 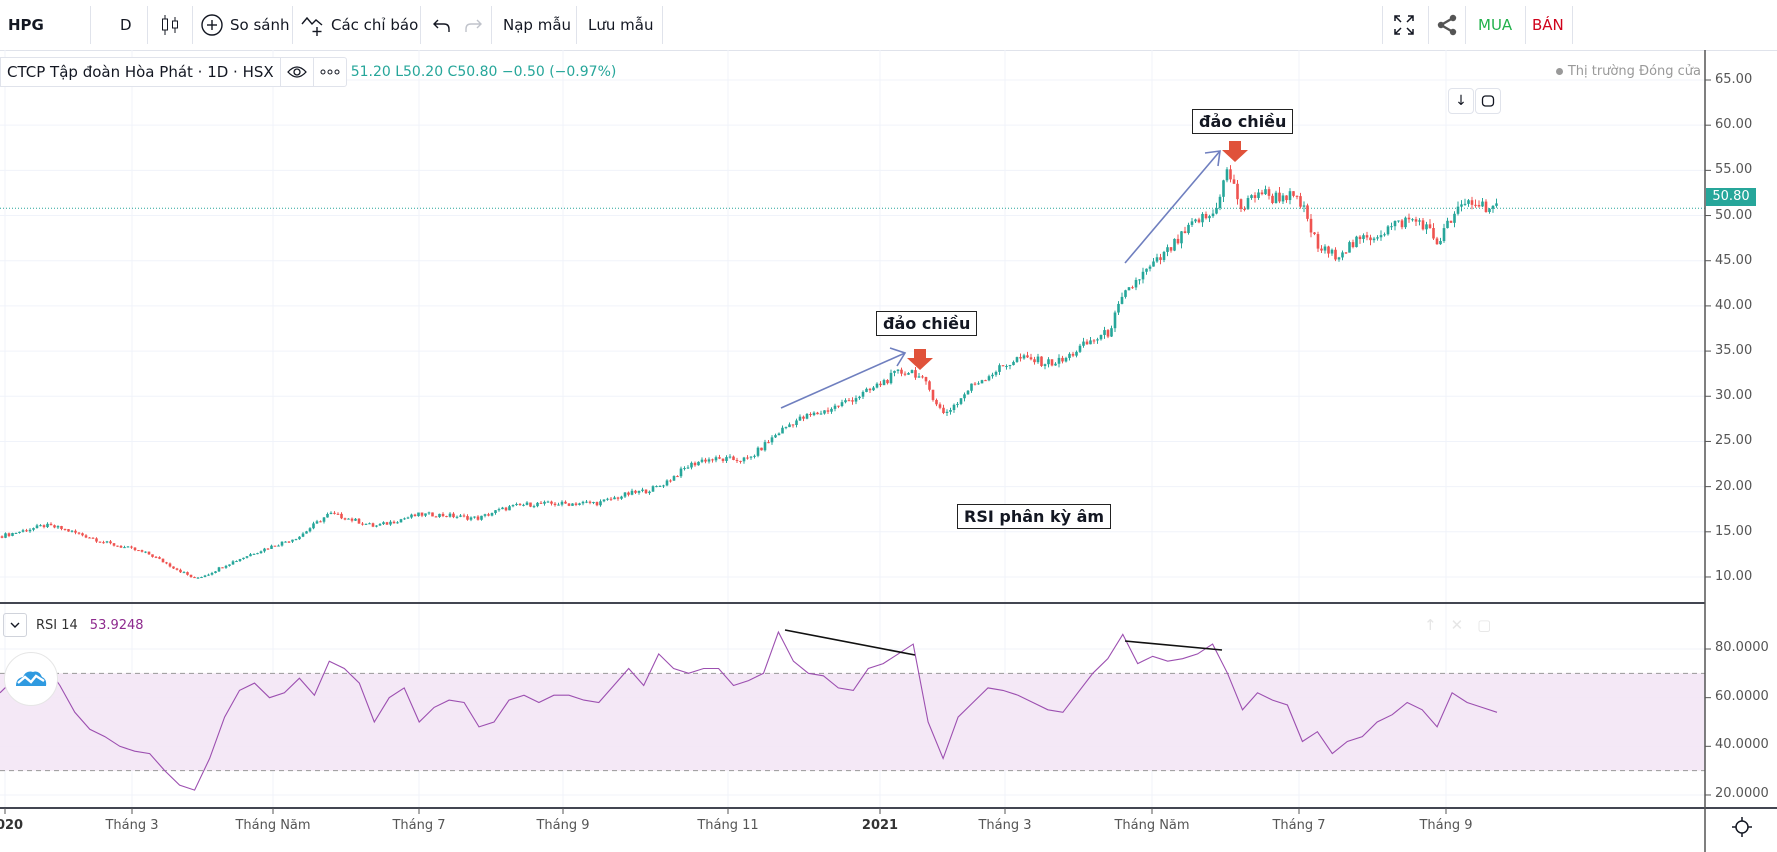 I want to click on reset-scale-button, so click(x=1488, y=101).